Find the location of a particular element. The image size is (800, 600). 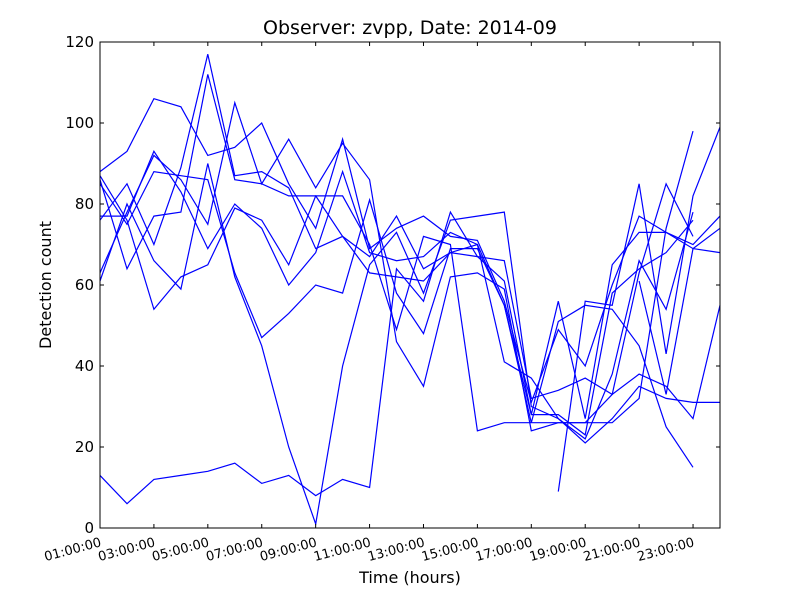

x-tick-label: 11:00:00 is located at coordinates (342, 550).